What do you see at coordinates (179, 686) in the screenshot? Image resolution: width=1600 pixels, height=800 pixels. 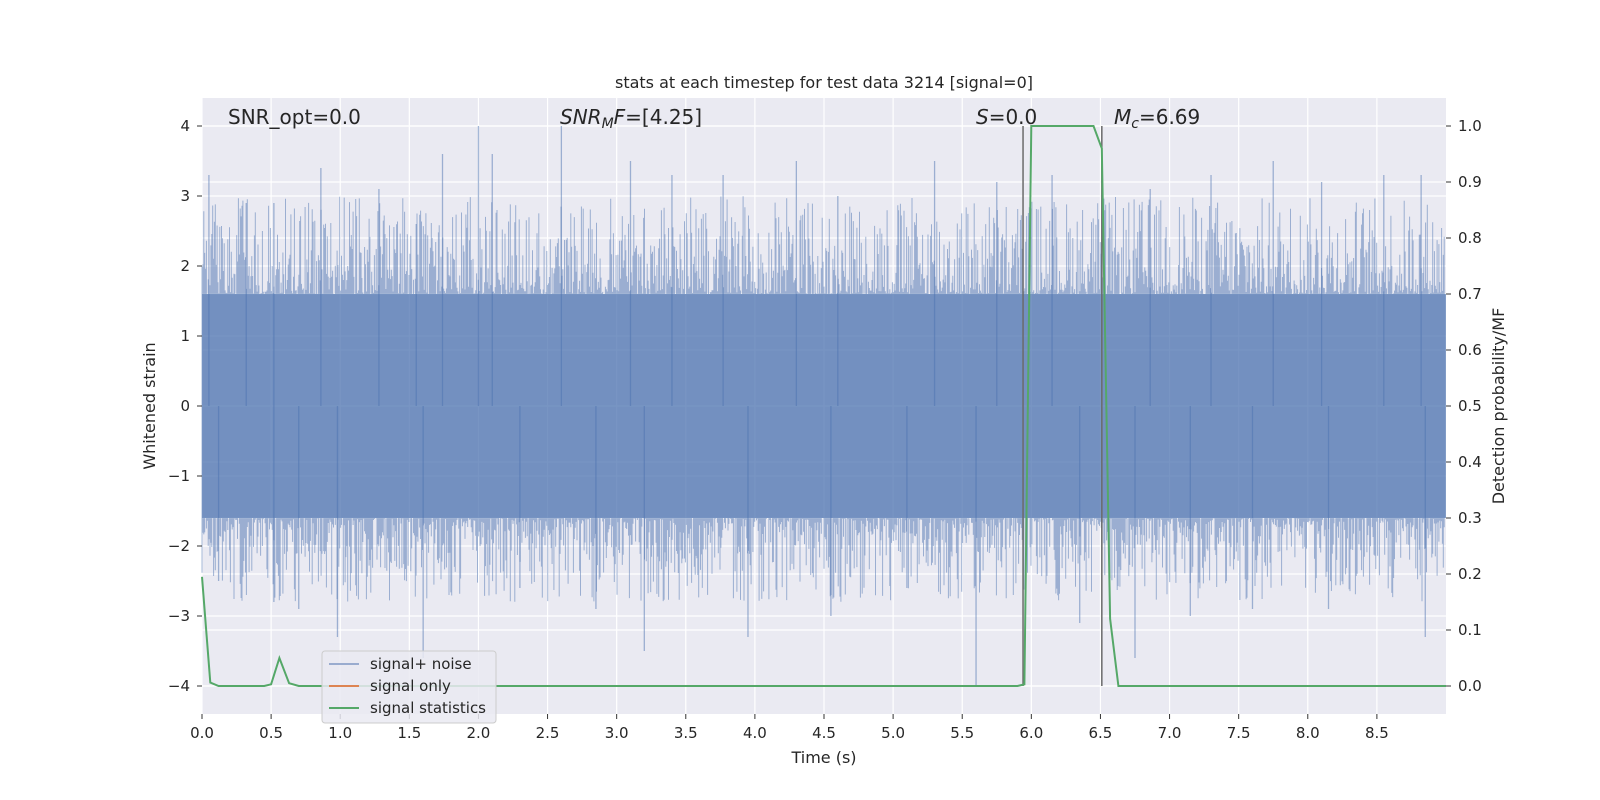 I see `y-tick-label-left: −4` at bounding box center [179, 686].